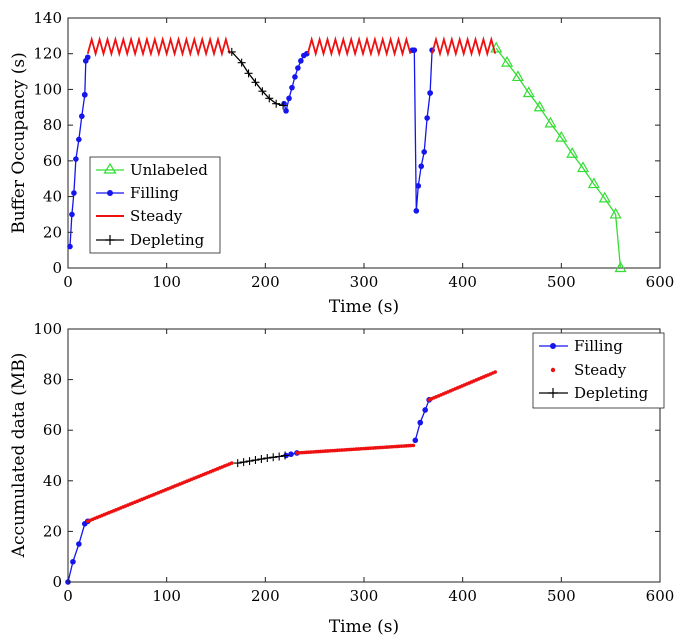  What do you see at coordinates (52, 430) in the screenshot?
I see `bottom-y-tick-label: 60` at bounding box center [52, 430].